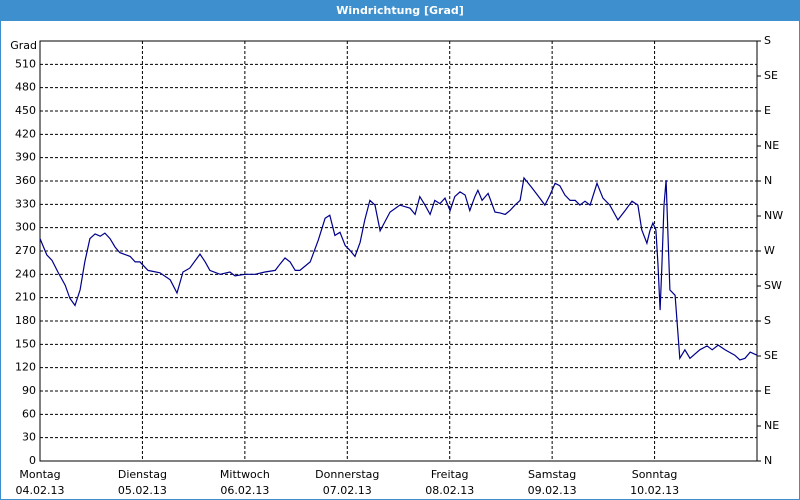  Describe the element at coordinates (773, 215) in the screenshot. I see `y2-tick-label: NW` at that location.